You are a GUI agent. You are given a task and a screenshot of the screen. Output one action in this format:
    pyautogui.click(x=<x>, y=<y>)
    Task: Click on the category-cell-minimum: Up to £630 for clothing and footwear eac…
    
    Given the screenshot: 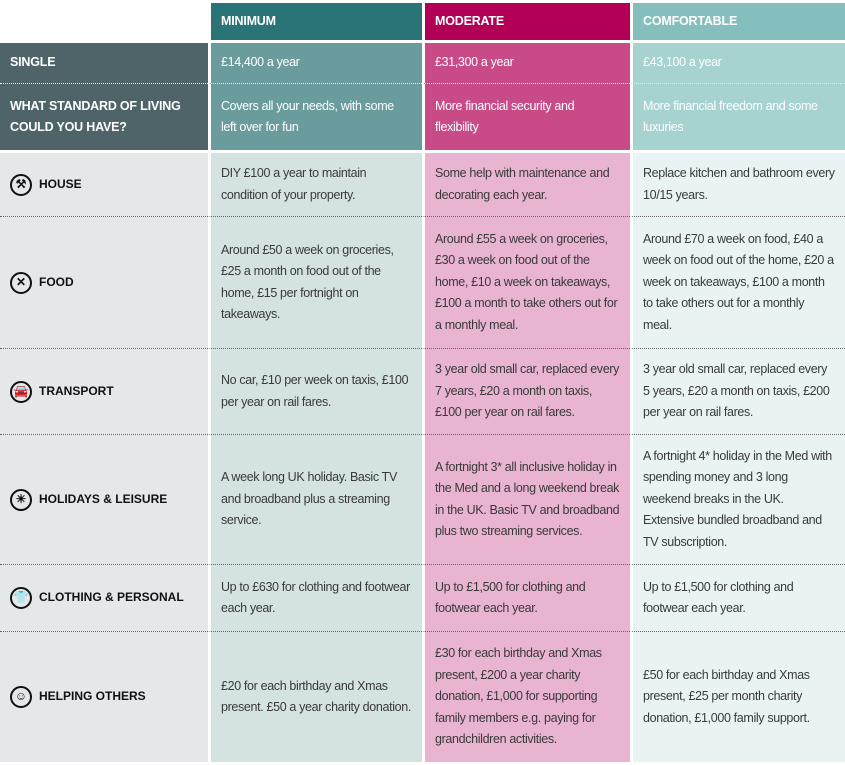 What is the action you would take?
    pyautogui.click(x=315, y=598)
    